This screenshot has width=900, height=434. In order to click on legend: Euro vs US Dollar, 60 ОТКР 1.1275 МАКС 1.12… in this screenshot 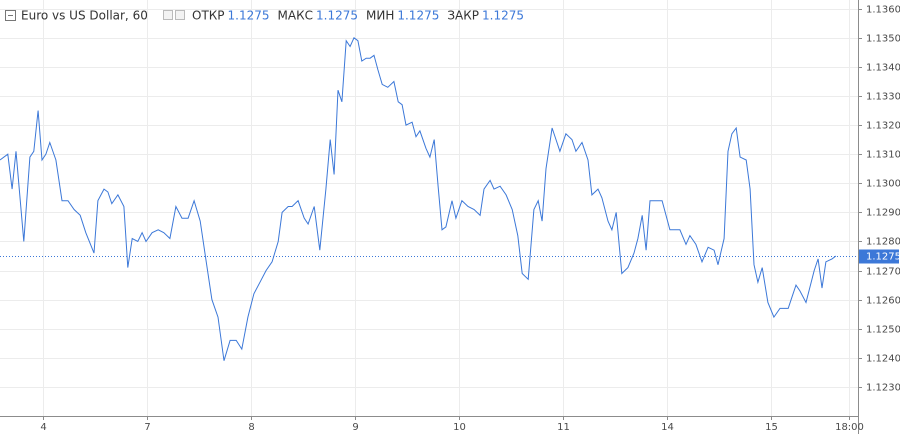, I will do `click(264, 16)`.